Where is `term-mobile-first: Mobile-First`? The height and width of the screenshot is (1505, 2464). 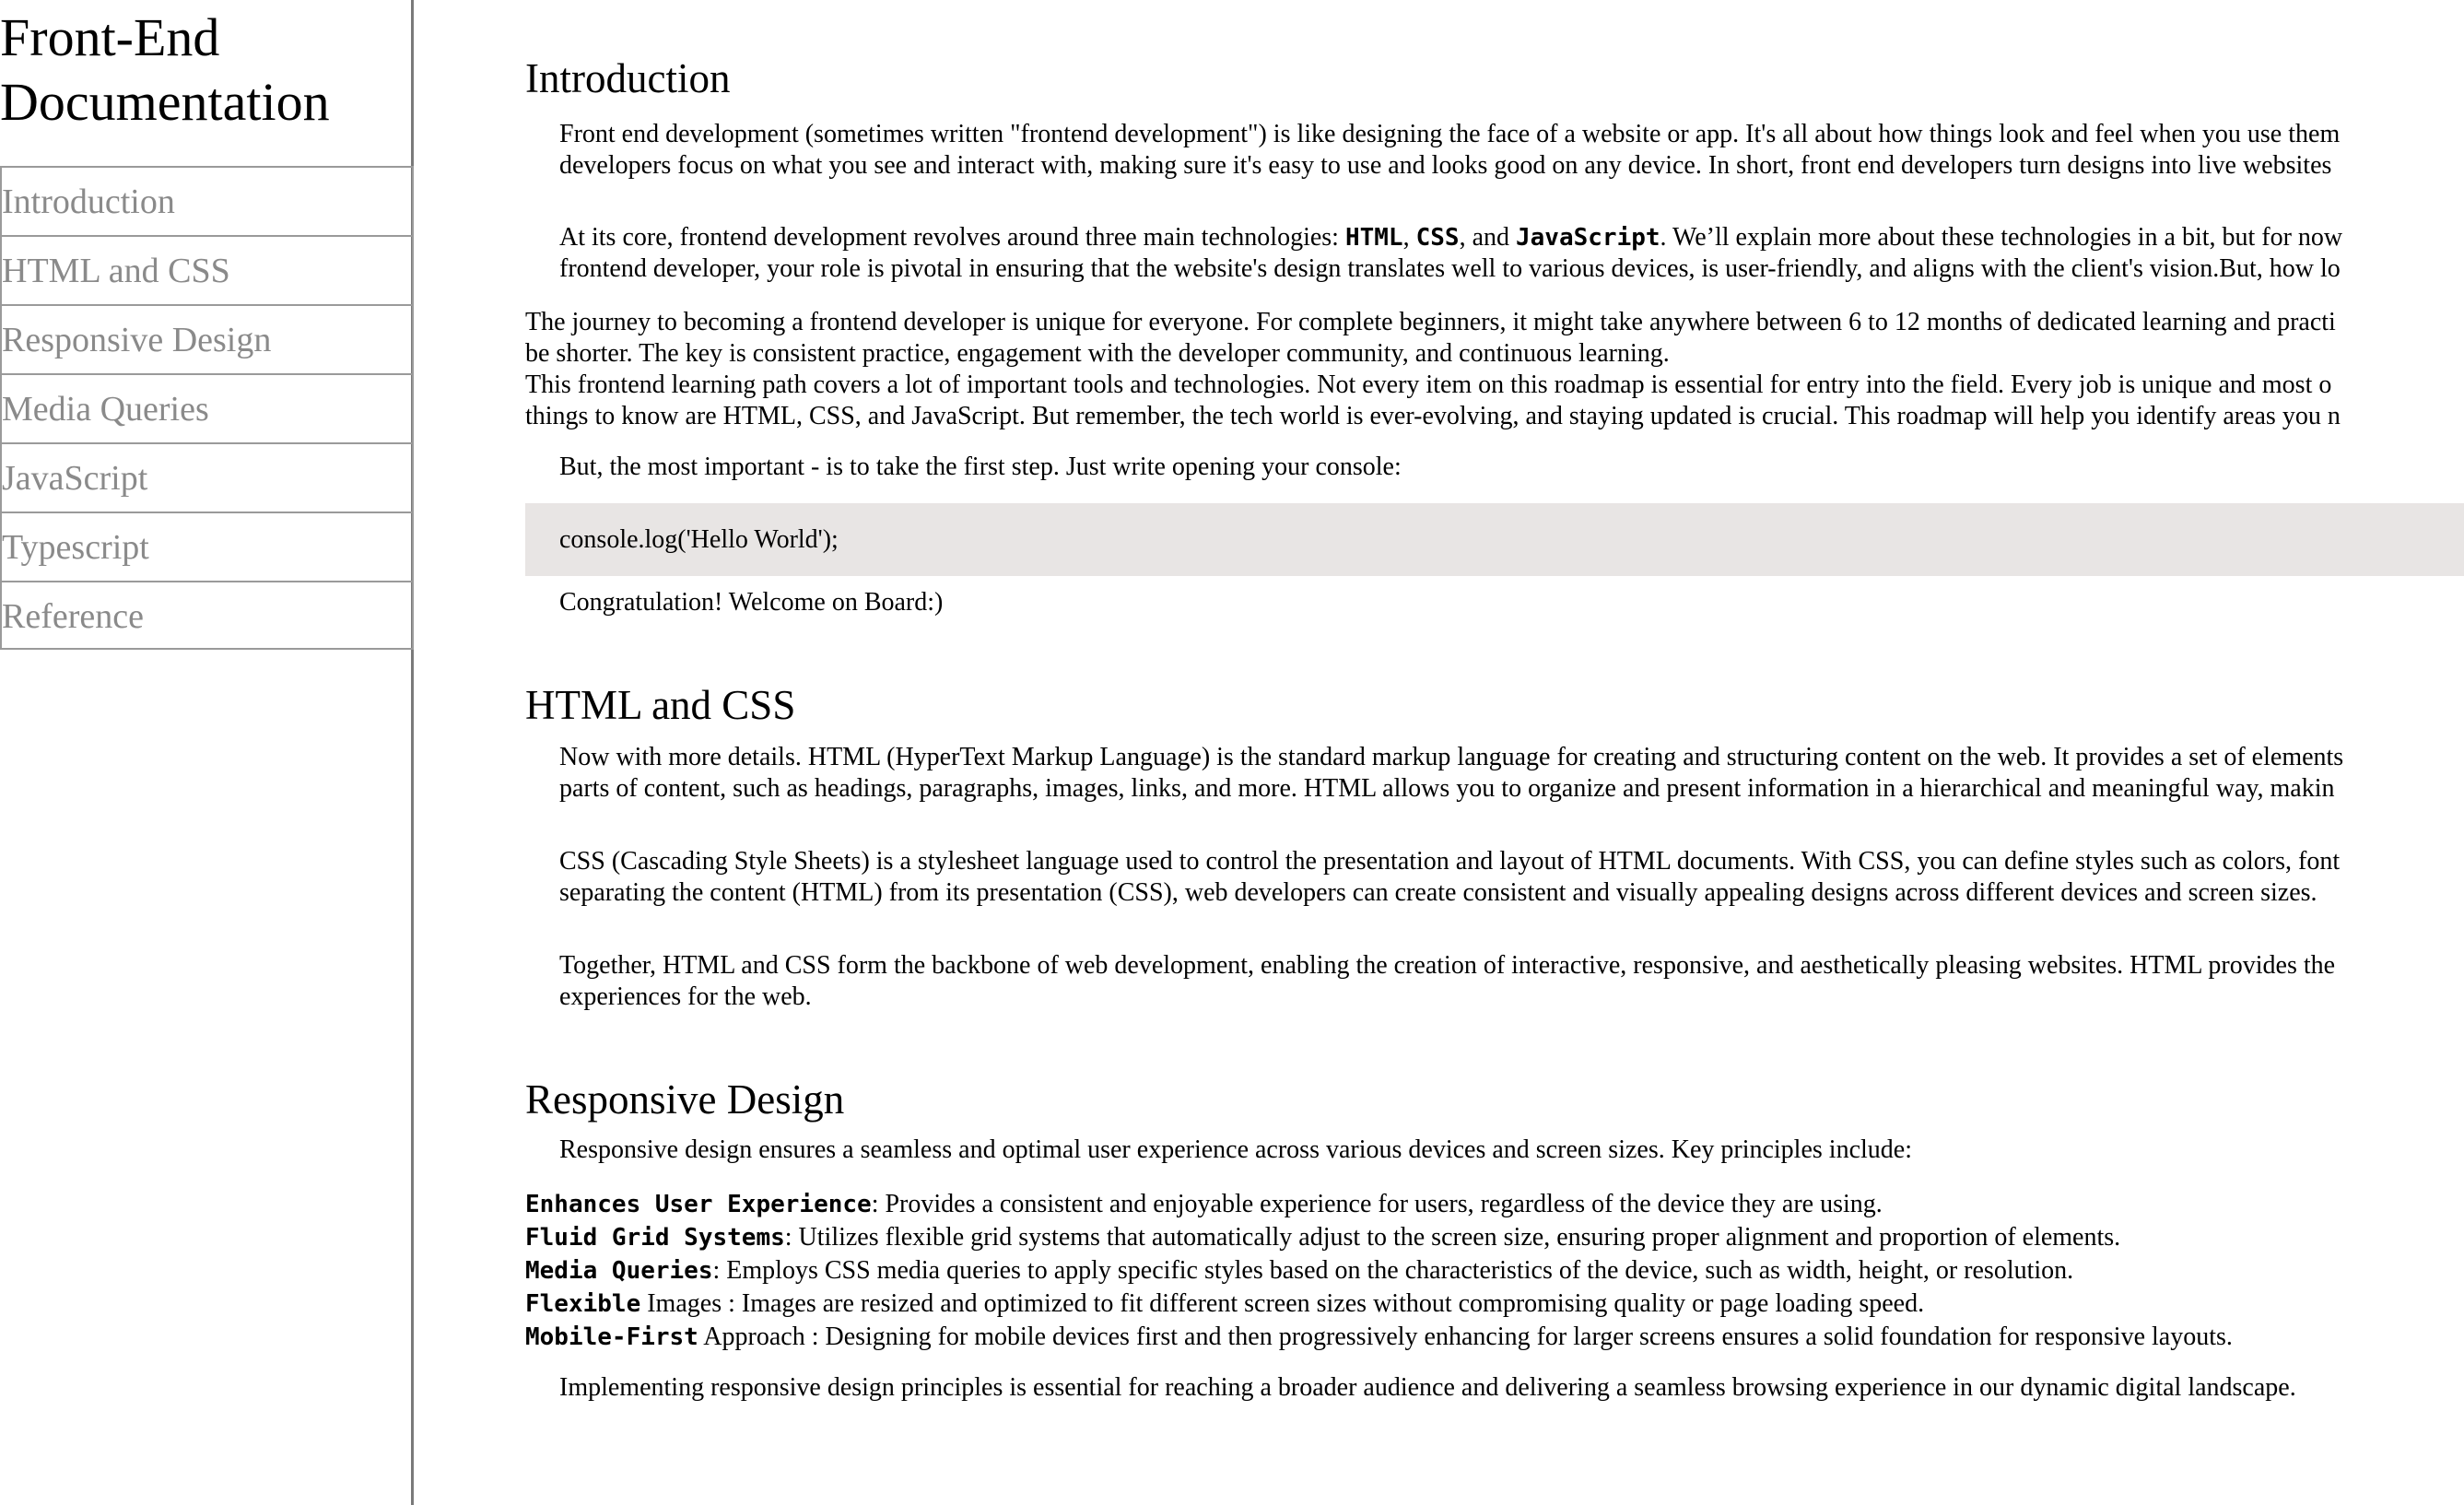 term-mobile-first: Mobile-First is located at coordinates (611, 1337).